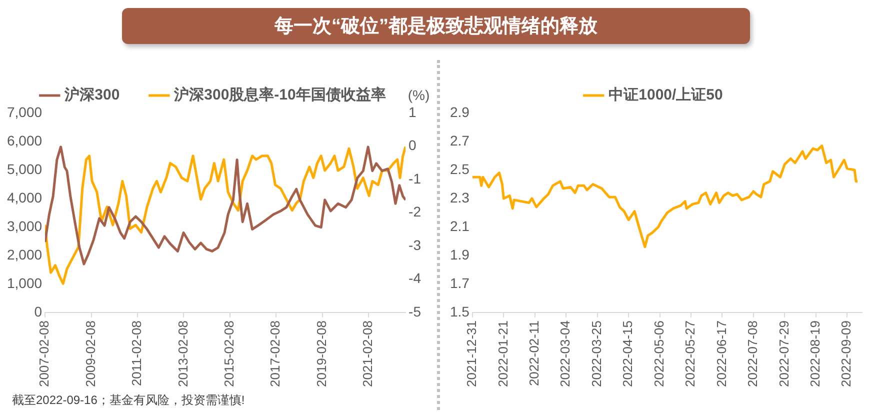 The width and height of the screenshot is (873, 413). Describe the element at coordinates (368, 353) in the screenshot. I see `x-tick-label: 2021-02-08` at that location.